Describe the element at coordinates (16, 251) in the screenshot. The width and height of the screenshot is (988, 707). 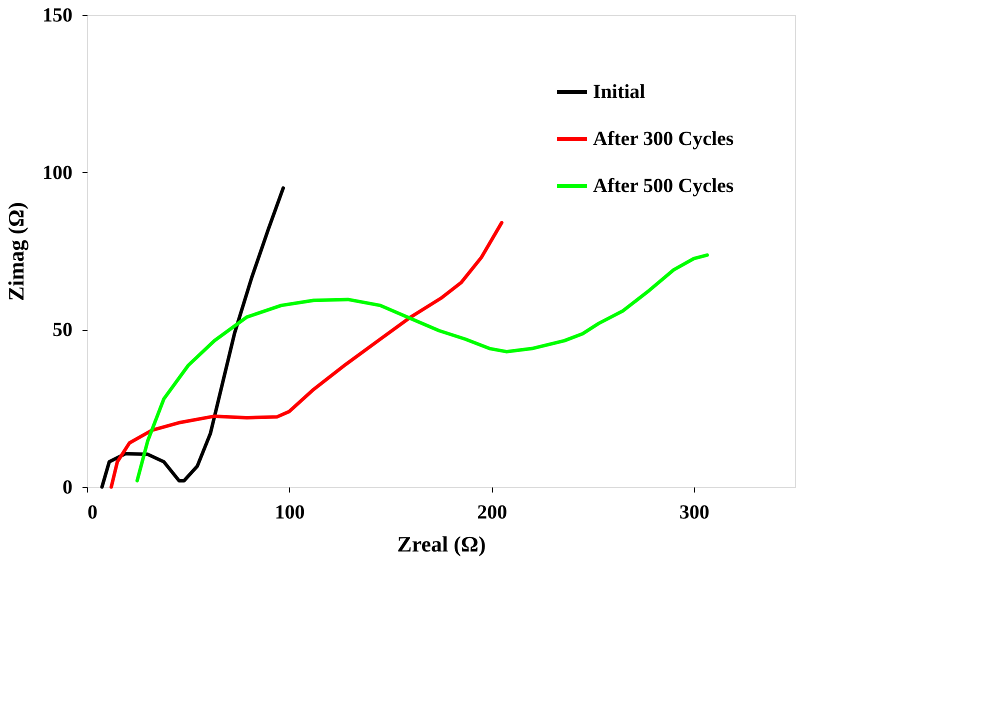
I see `y-axis-title: Zimag (Ω)` at that location.